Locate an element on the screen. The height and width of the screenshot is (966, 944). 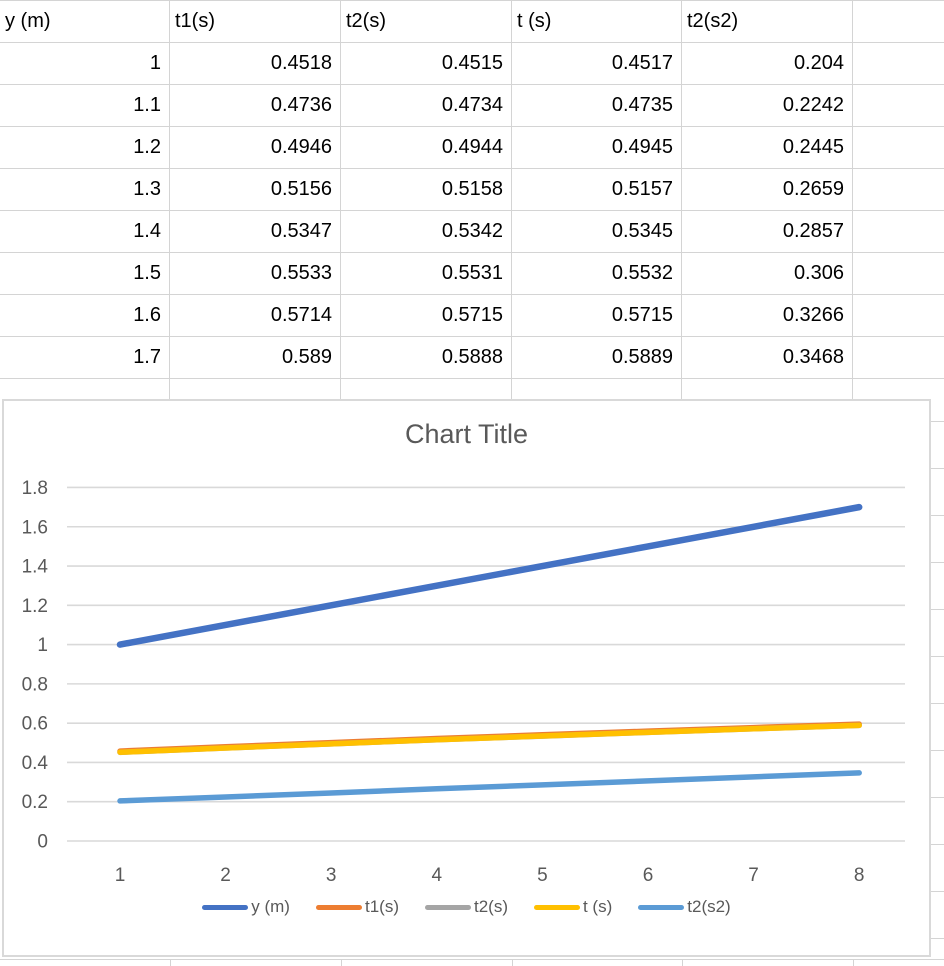
cell: 1.6 is located at coordinates (85, 316).